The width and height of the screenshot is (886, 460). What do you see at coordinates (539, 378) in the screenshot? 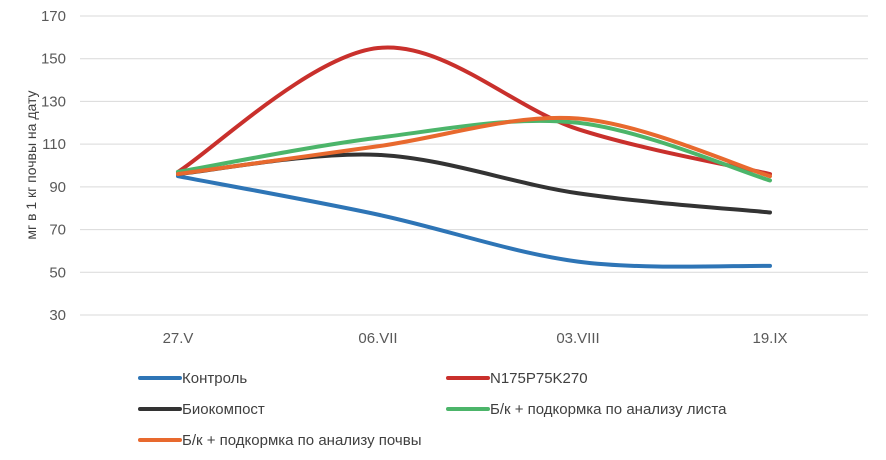
I see `legend-label: N175P75K270` at bounding box center [539, 378].